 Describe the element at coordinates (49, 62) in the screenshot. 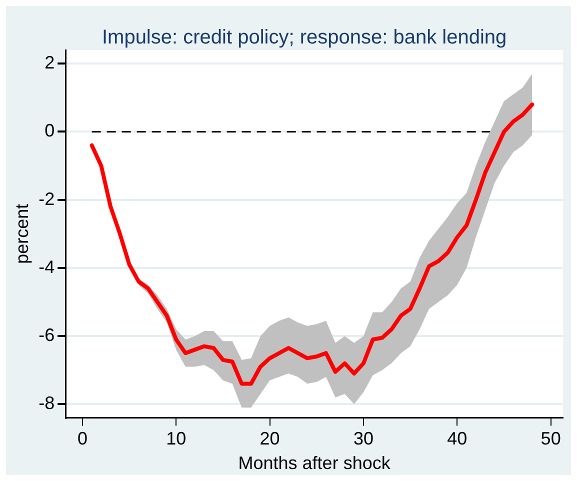

I see `y-tick-label: 2` at that location.